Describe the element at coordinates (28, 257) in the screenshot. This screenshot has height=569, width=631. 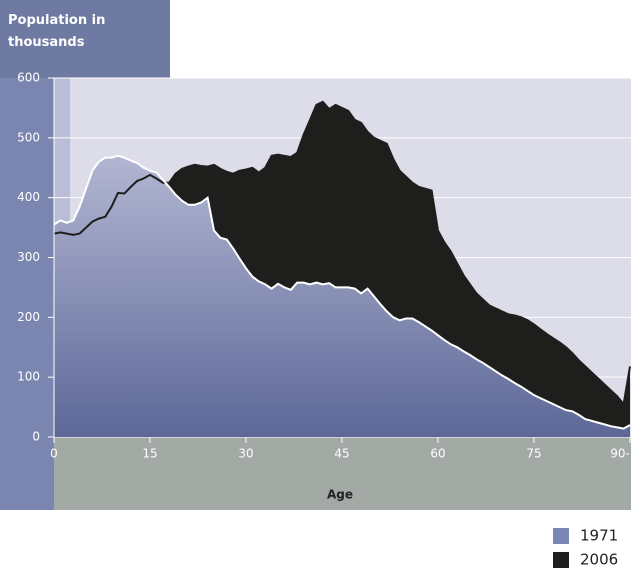
I see `y-tick-label: 300` at that location.